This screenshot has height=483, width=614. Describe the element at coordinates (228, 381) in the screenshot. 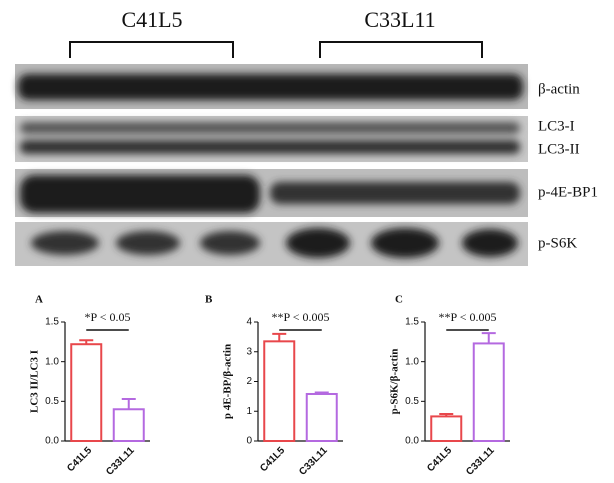

I see `y-axis-label: p 4E-BP/β-actin` at that location.